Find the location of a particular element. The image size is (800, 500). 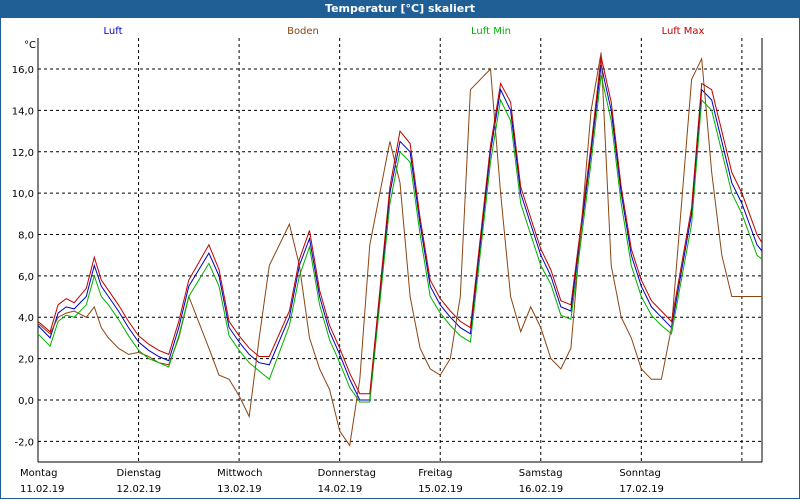

y-axis-unit: °C is located at coordinates (30, 45).